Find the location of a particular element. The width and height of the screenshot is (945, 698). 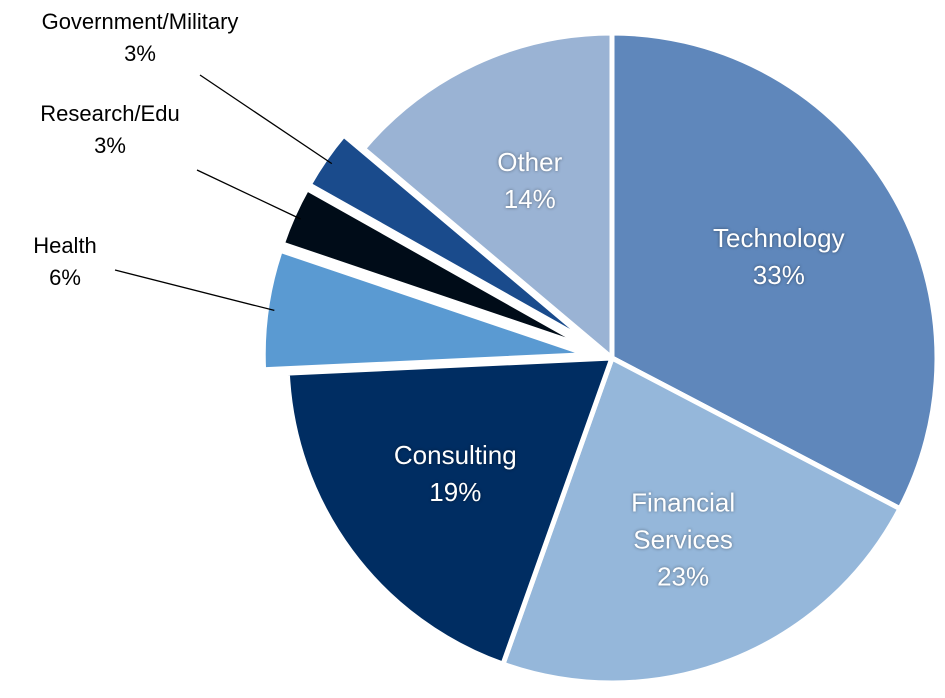

value-label: 19% is located at coordinates (455, 492).